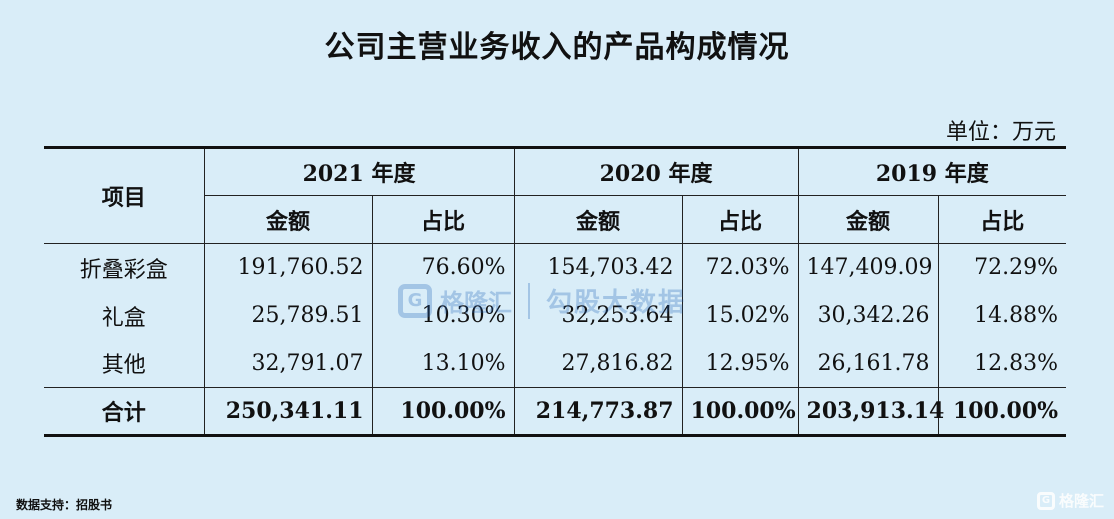  What do you see at coordinates (1081, 501) in the screenshot?
I see `corner-brand-name: 格隆汇` at bounding box center [1081, 501].